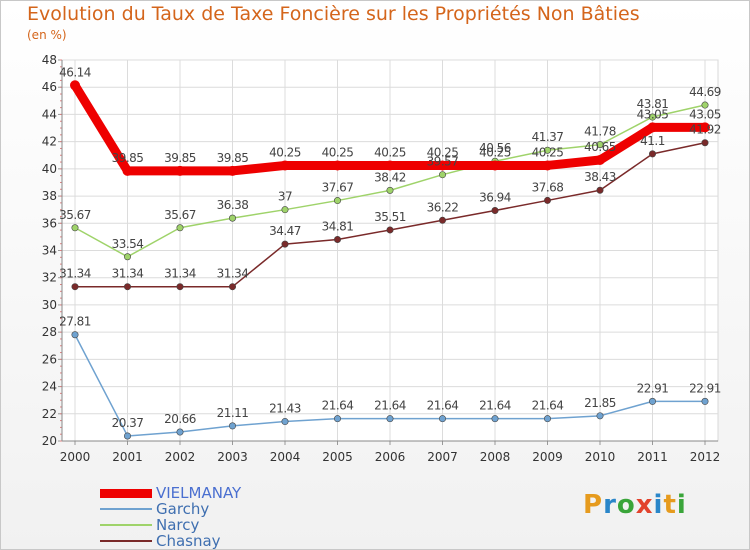  I want to click on x-tick-label: 2006, so click(390, 457).